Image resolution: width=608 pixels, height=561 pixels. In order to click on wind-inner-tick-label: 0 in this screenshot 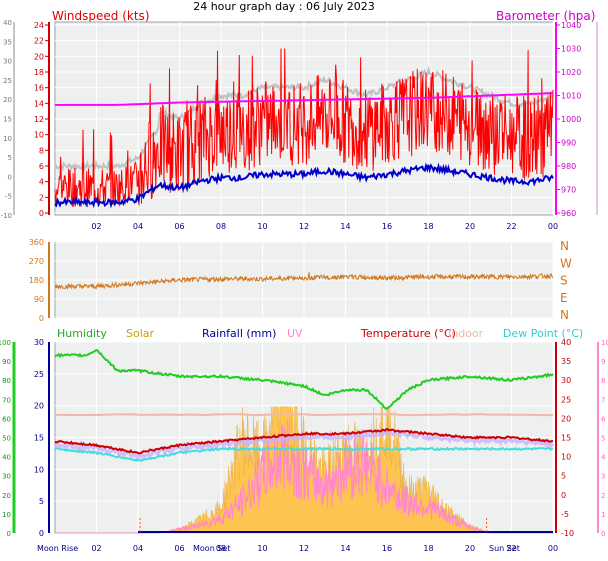, I will do `click(41, 213)`.